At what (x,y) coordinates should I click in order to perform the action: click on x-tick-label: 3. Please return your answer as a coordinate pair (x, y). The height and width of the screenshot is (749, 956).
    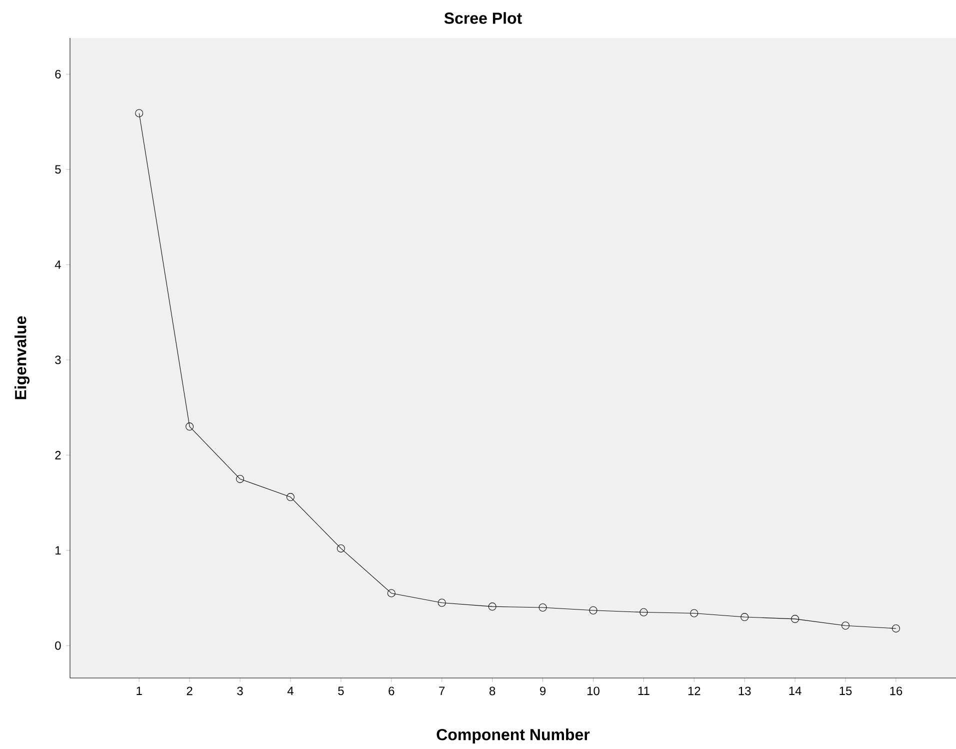
    Looking at the image, I should click on (240, 691).